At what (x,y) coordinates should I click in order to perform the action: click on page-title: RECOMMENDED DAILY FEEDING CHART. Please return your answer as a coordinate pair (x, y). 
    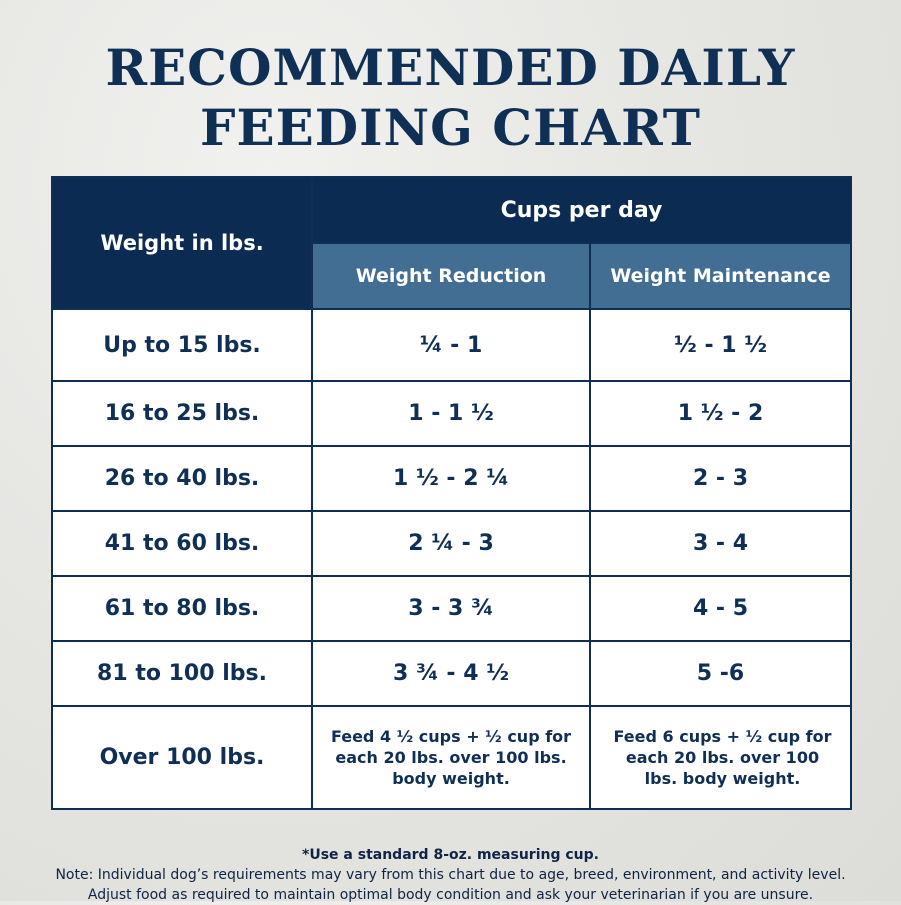
    Looking at the image, I should click on (450, 98).